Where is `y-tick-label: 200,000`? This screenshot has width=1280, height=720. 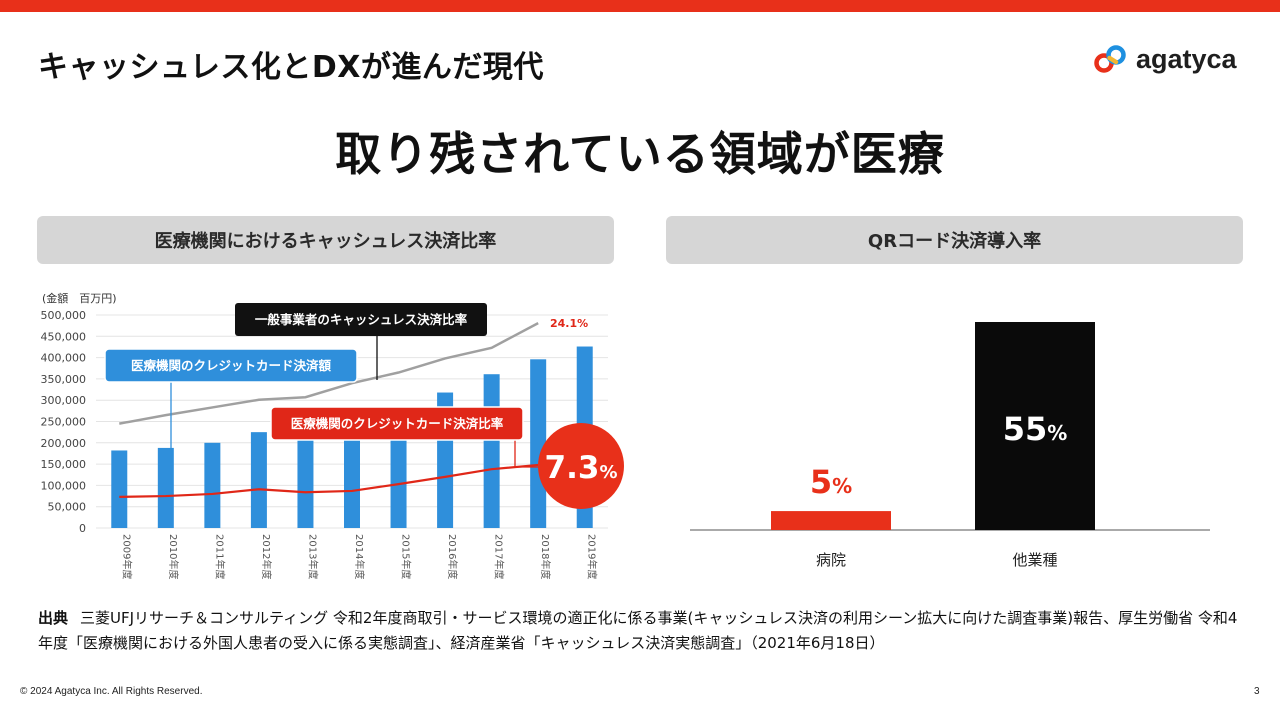
y-tick-label: 200,000 is located at coordinates (64, 443).